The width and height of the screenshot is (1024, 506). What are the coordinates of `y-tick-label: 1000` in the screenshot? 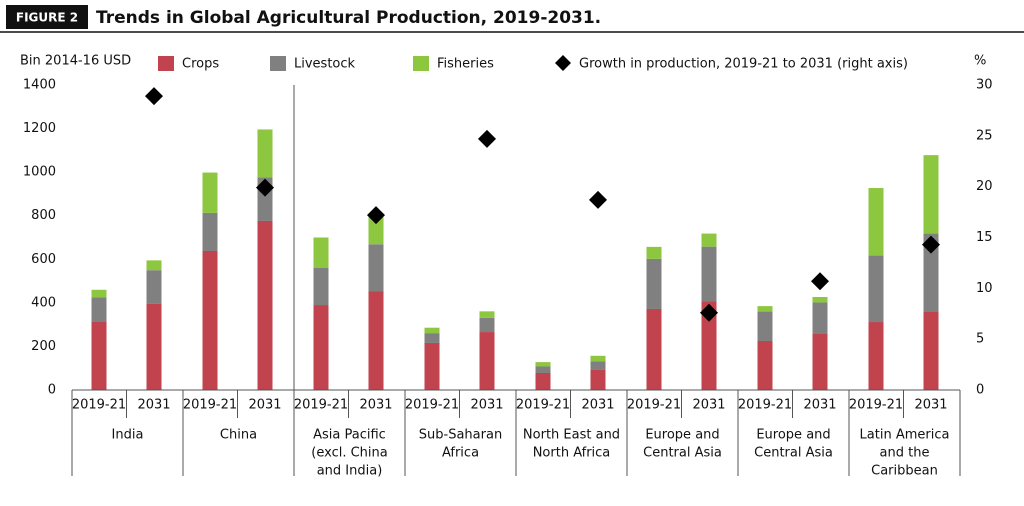 It's located at (39, 172).